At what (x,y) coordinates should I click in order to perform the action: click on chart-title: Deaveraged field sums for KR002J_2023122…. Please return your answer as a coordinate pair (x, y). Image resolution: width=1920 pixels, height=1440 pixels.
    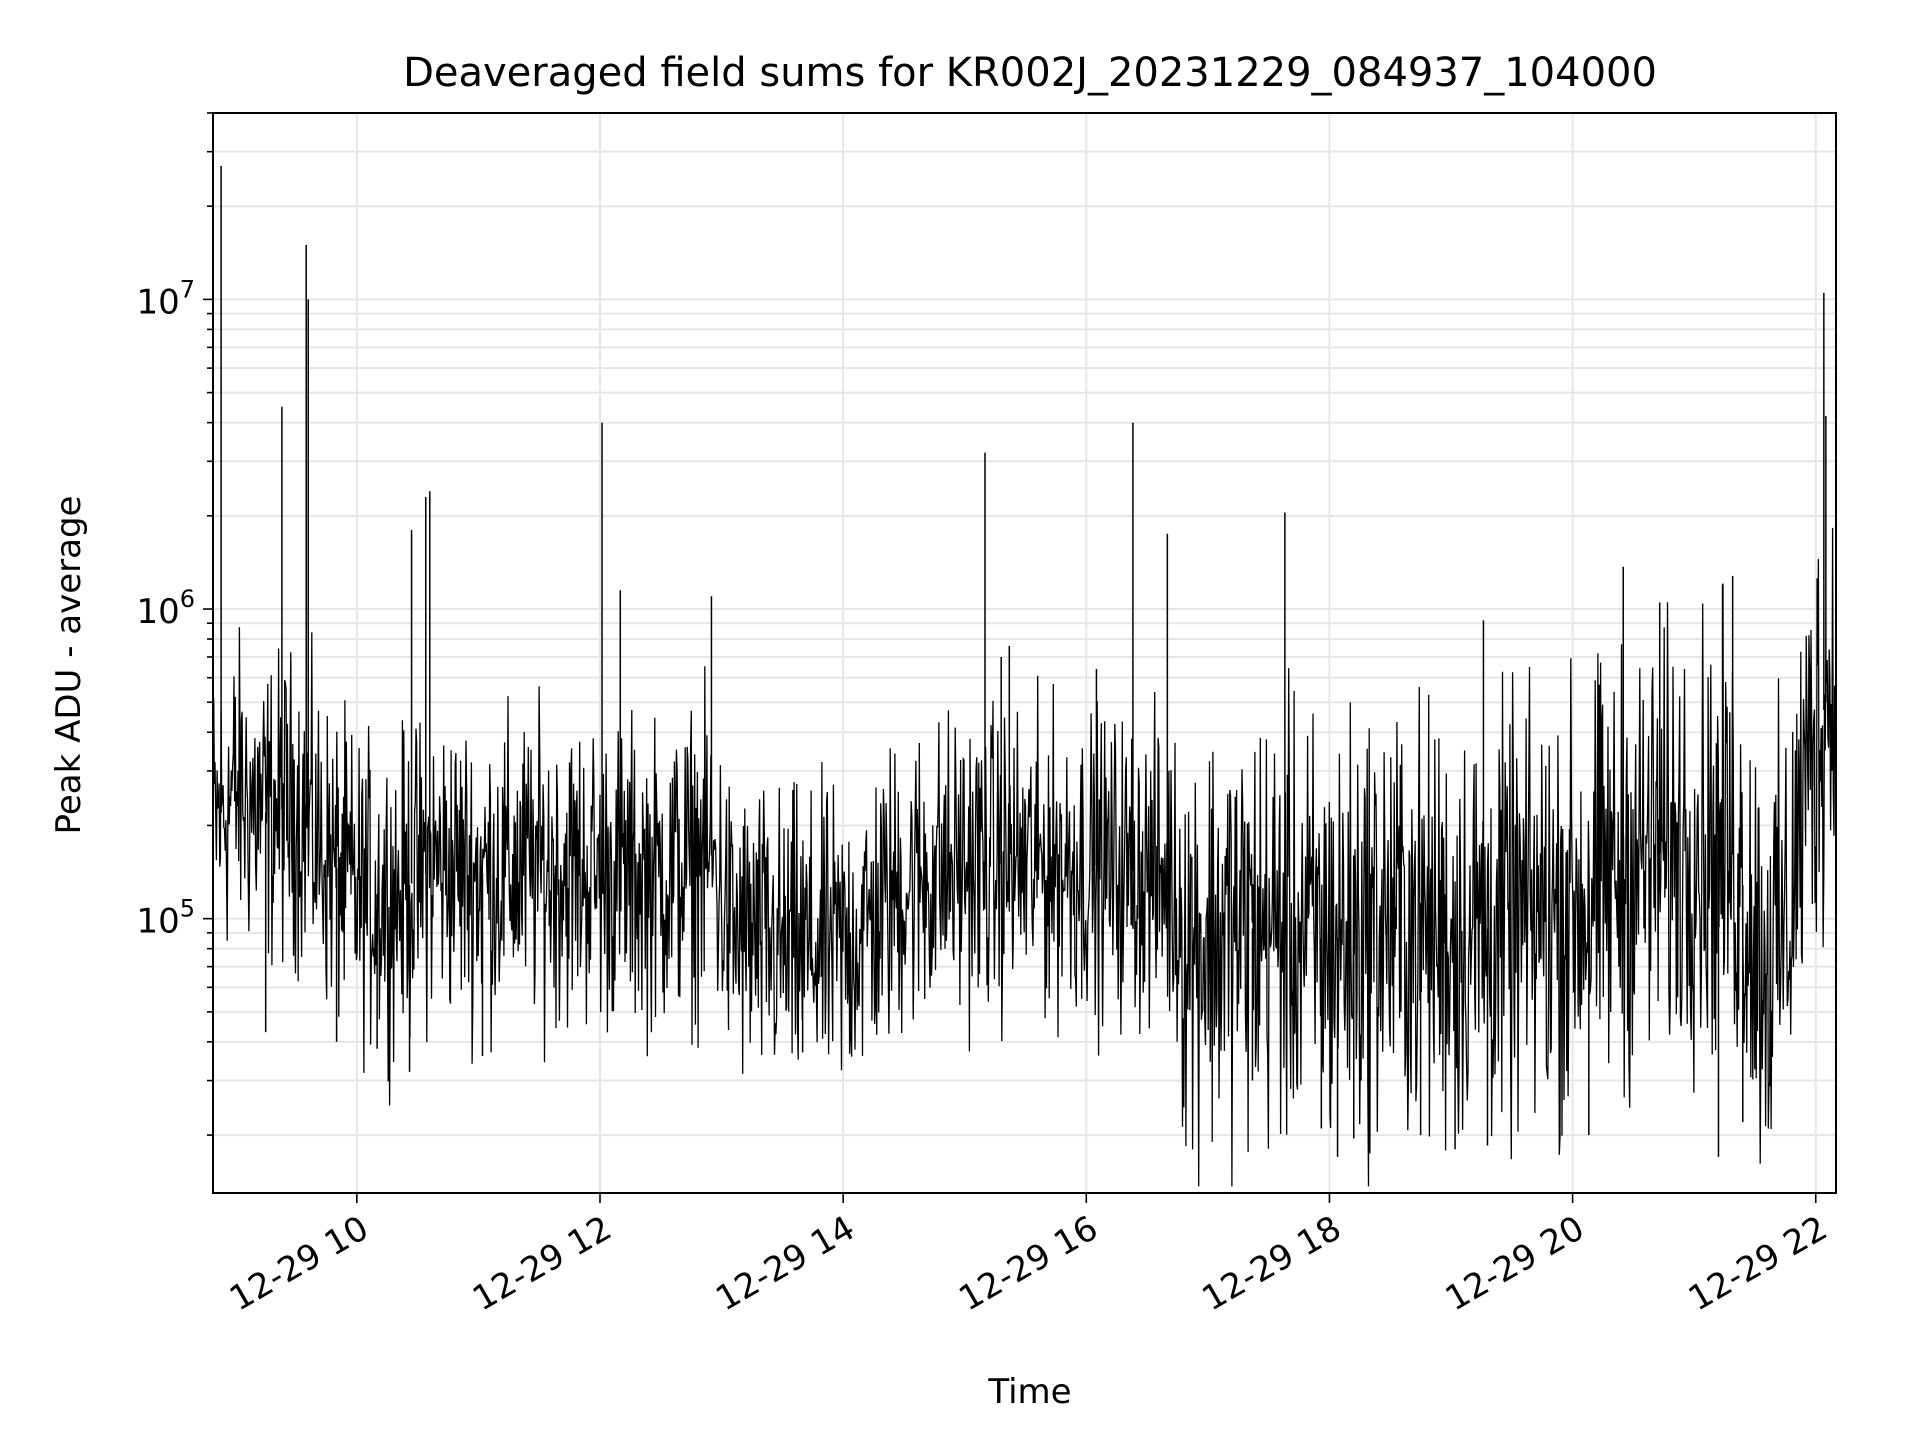
    Looking at the image, I should click on (1030, 73).